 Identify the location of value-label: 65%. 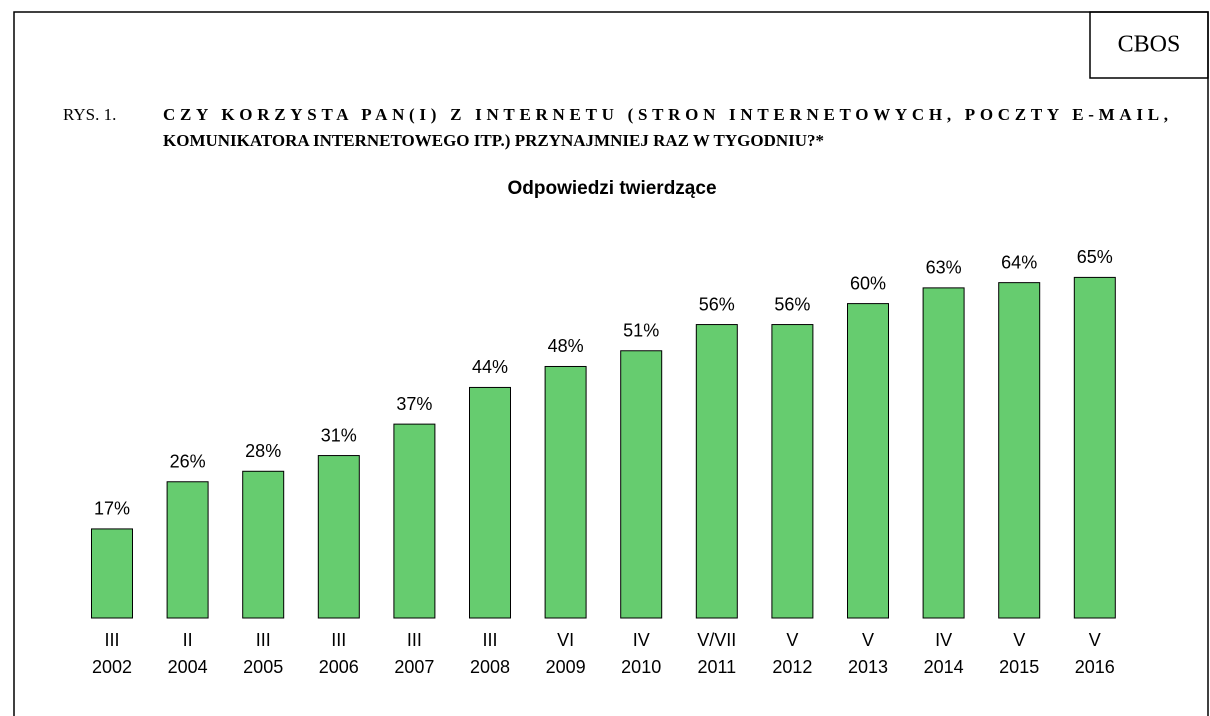
(1095, 257).